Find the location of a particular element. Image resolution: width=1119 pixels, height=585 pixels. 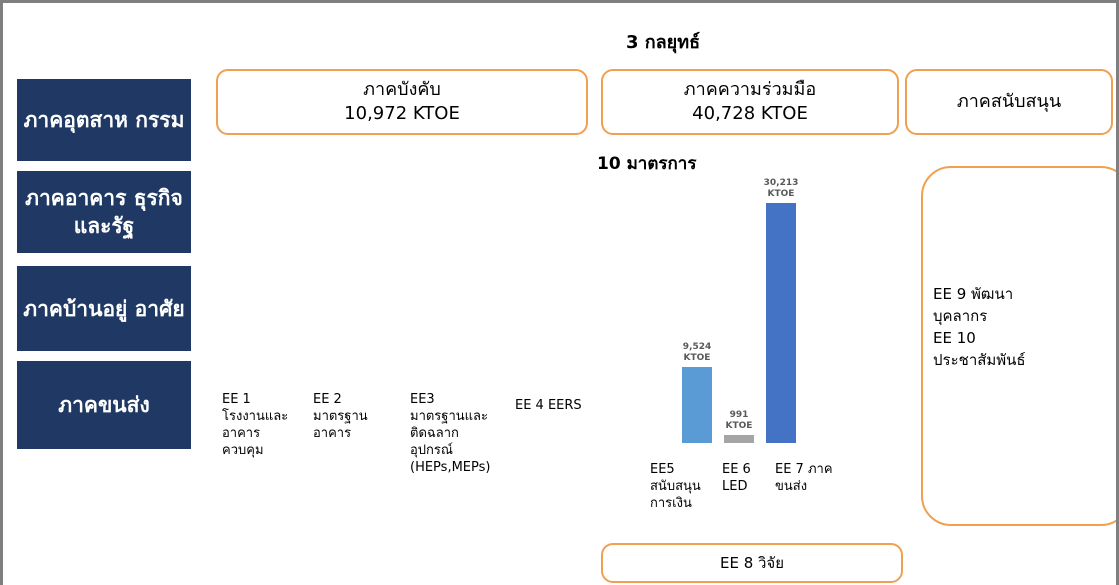

strategy-box: ภาคสนับสนุน is located at coordinates (1009, 102).